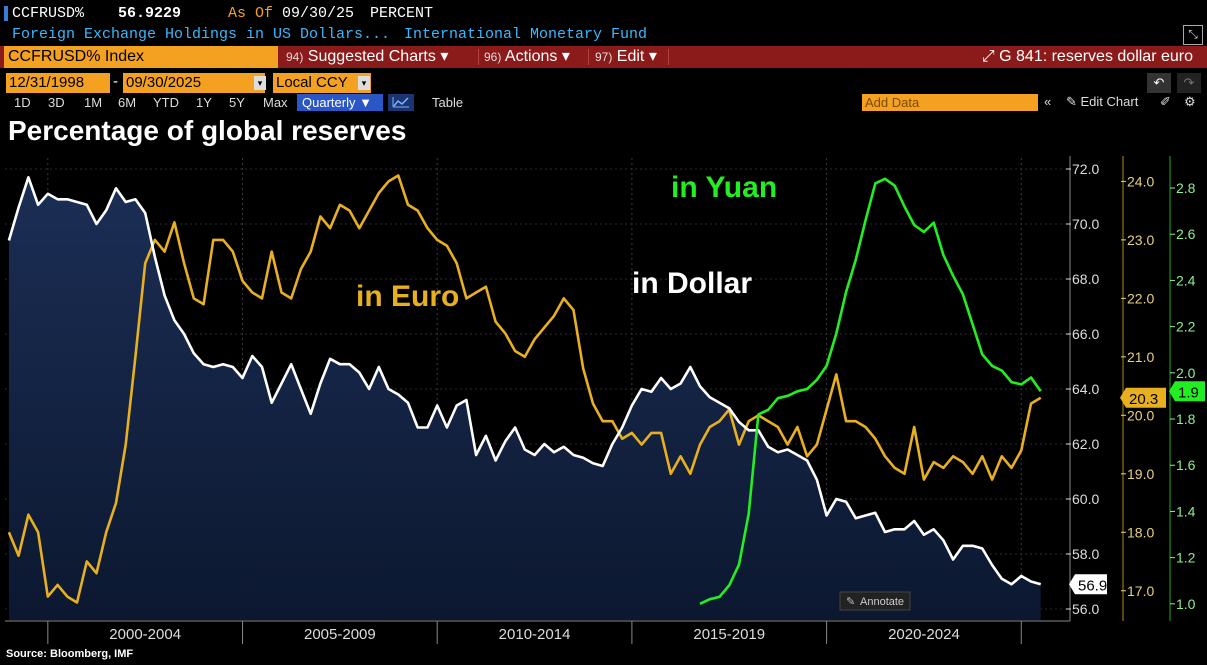 The image size is (1207, 665). Describe the element at coordinates (1109, 101) in the screenshot. I see `edit-chart-label: Edit Chart` at that location.